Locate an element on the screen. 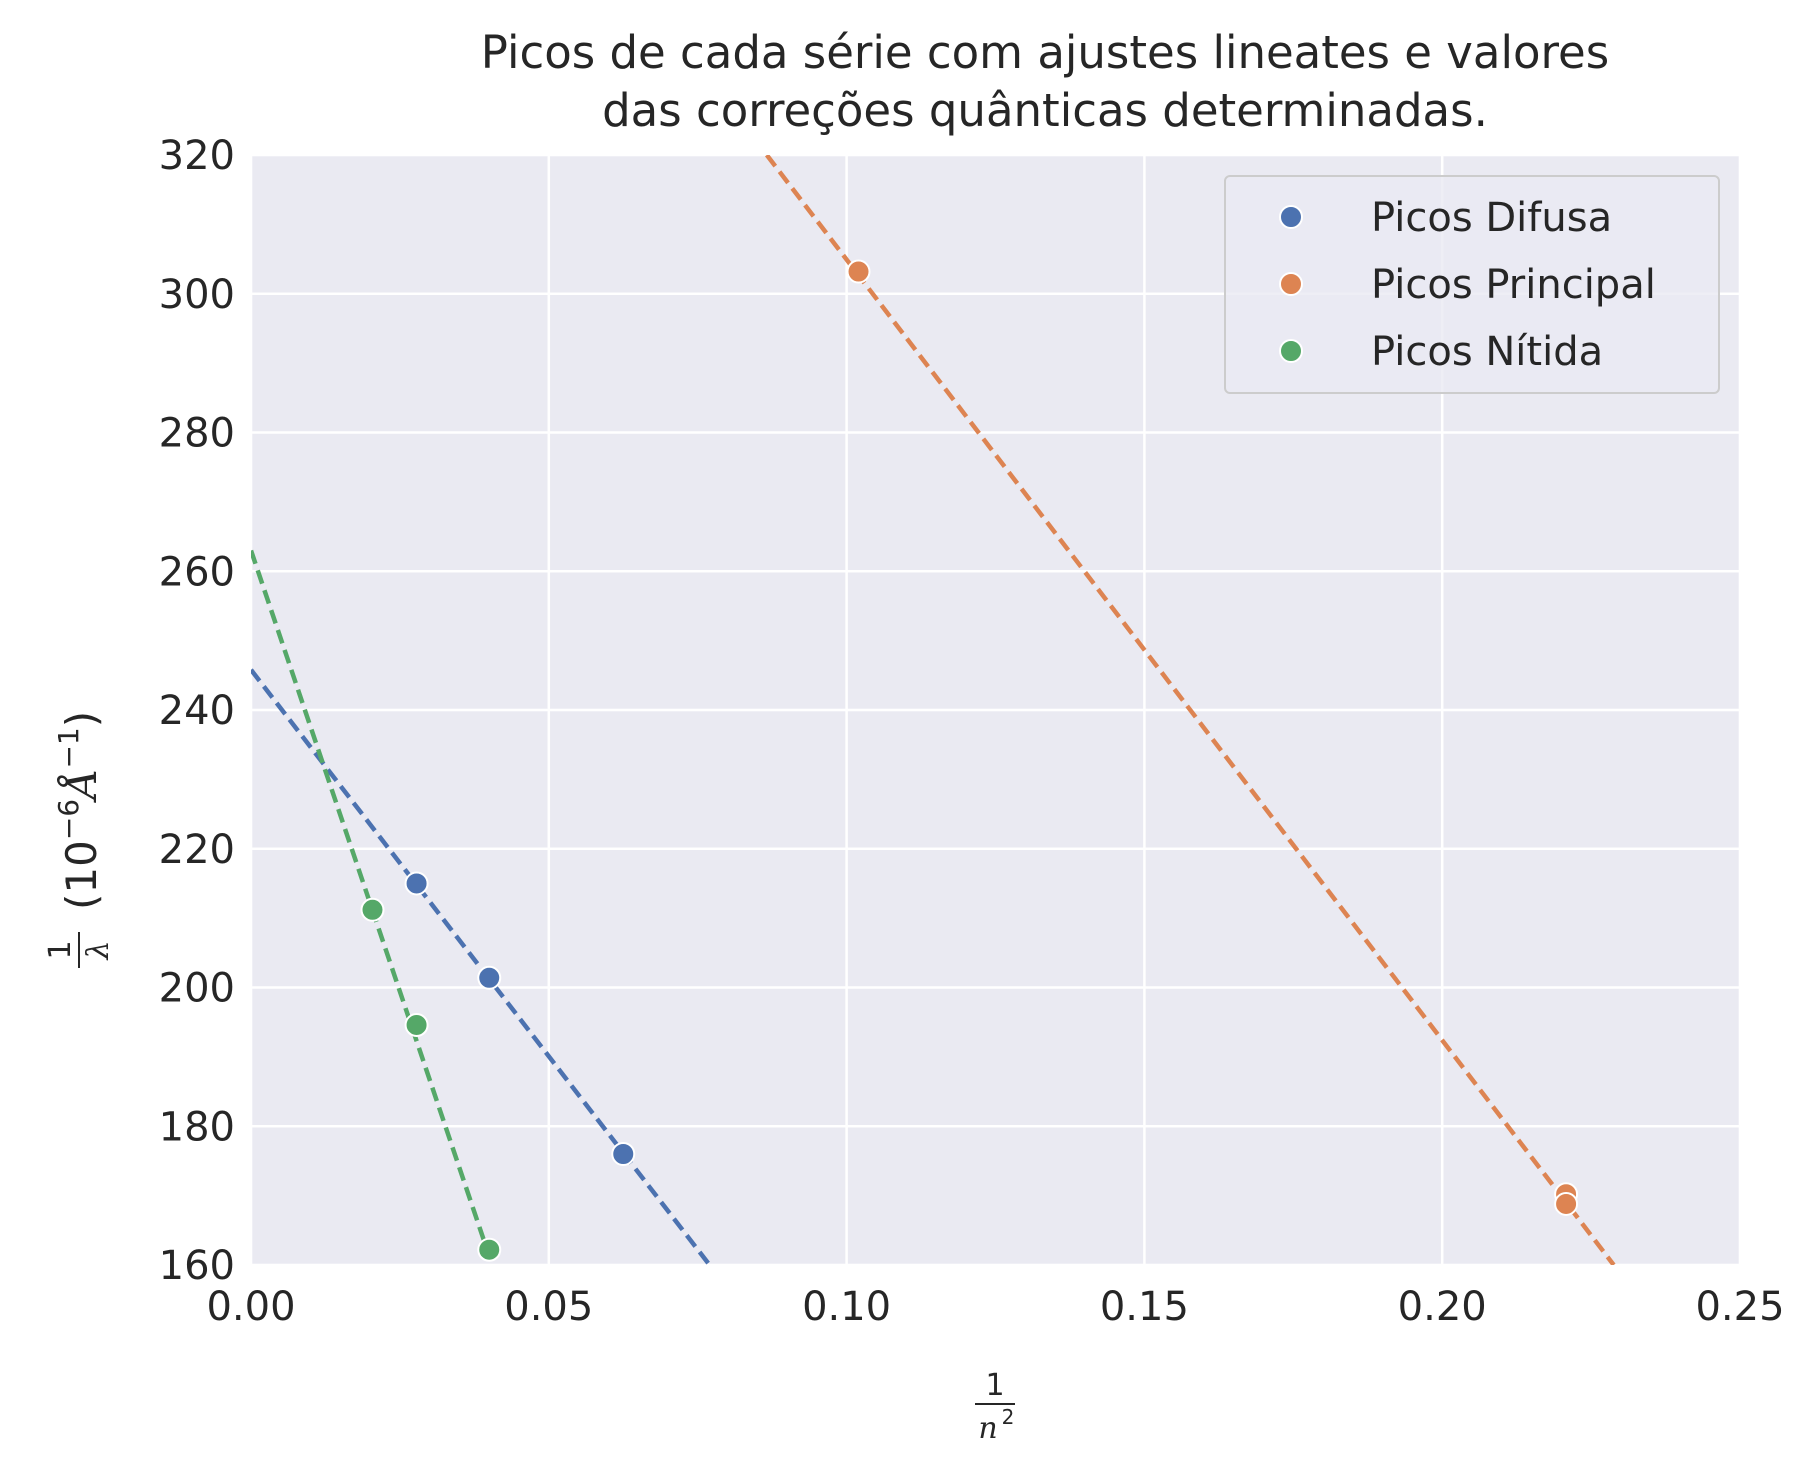 Image resolution: width=1816 pixels, height=1470 pixels. x-tick-label: 0.20 is located at coordinates (1442, 1307).